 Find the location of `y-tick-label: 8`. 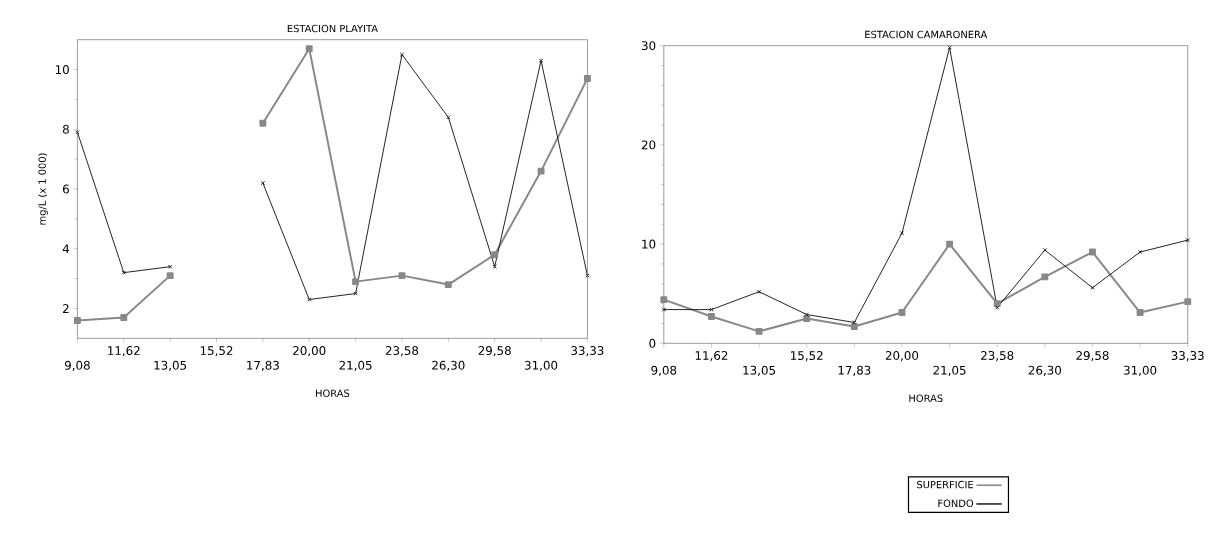

y-tick-label: 8 is located at coordinates (65, 129).